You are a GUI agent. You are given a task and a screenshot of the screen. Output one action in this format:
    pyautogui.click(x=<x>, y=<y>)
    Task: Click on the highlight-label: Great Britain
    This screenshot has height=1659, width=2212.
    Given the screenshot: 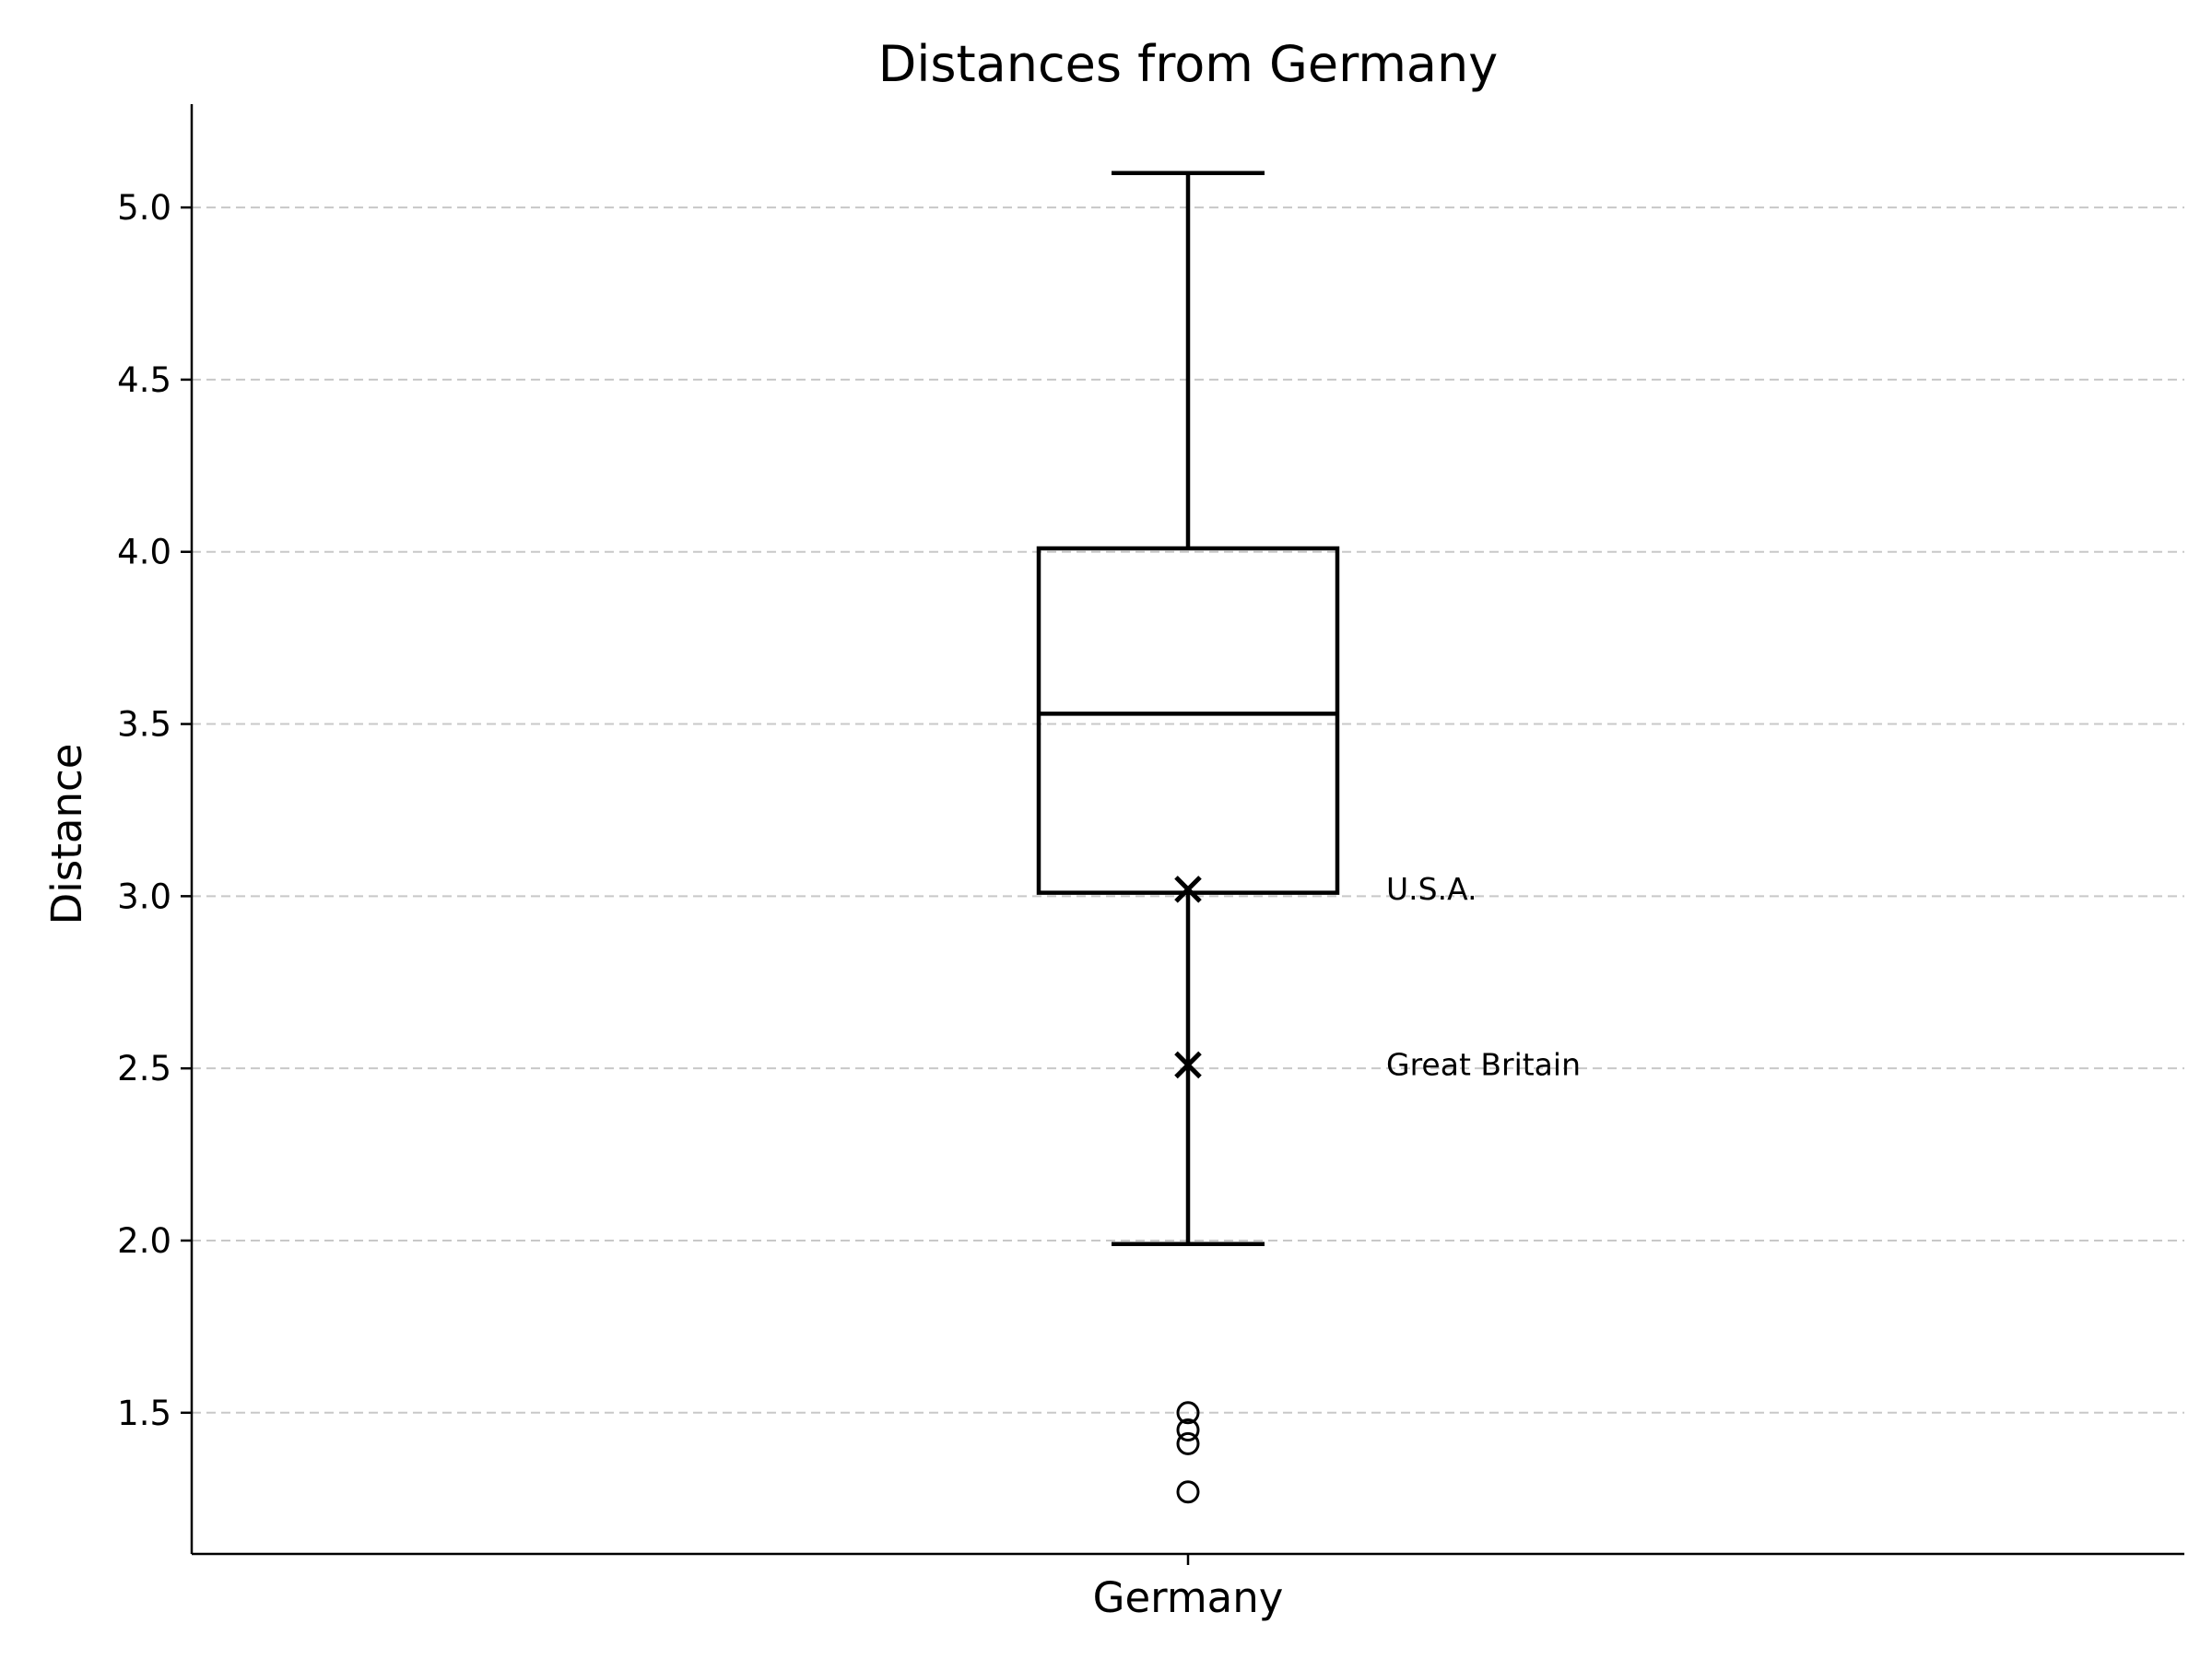 What is the action you would take?
    pyautogui.click(x=1483, y=1064)
    